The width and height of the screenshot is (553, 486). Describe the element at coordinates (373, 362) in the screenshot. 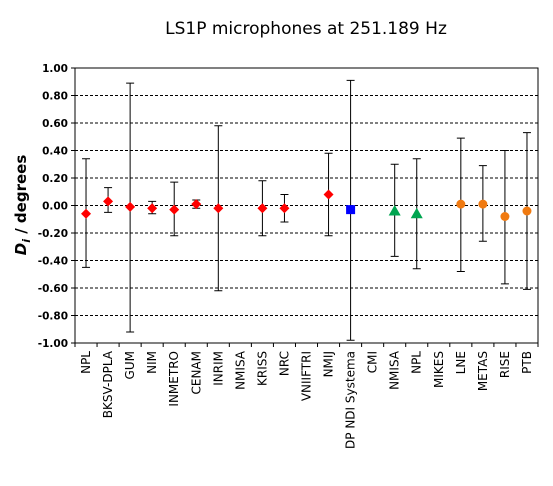

I see `x-tick-label: CMI` at that location.